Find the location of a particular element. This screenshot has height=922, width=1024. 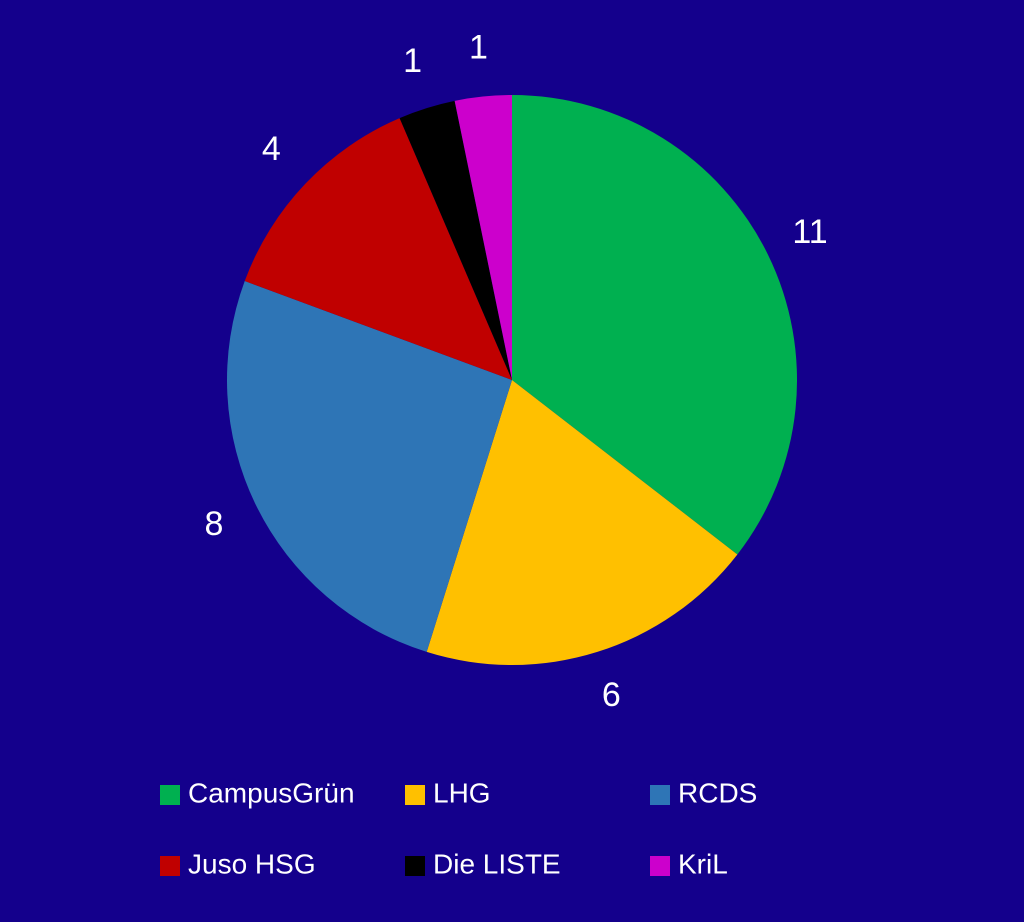

data-label: 11 is located at coordinates (809, 232).